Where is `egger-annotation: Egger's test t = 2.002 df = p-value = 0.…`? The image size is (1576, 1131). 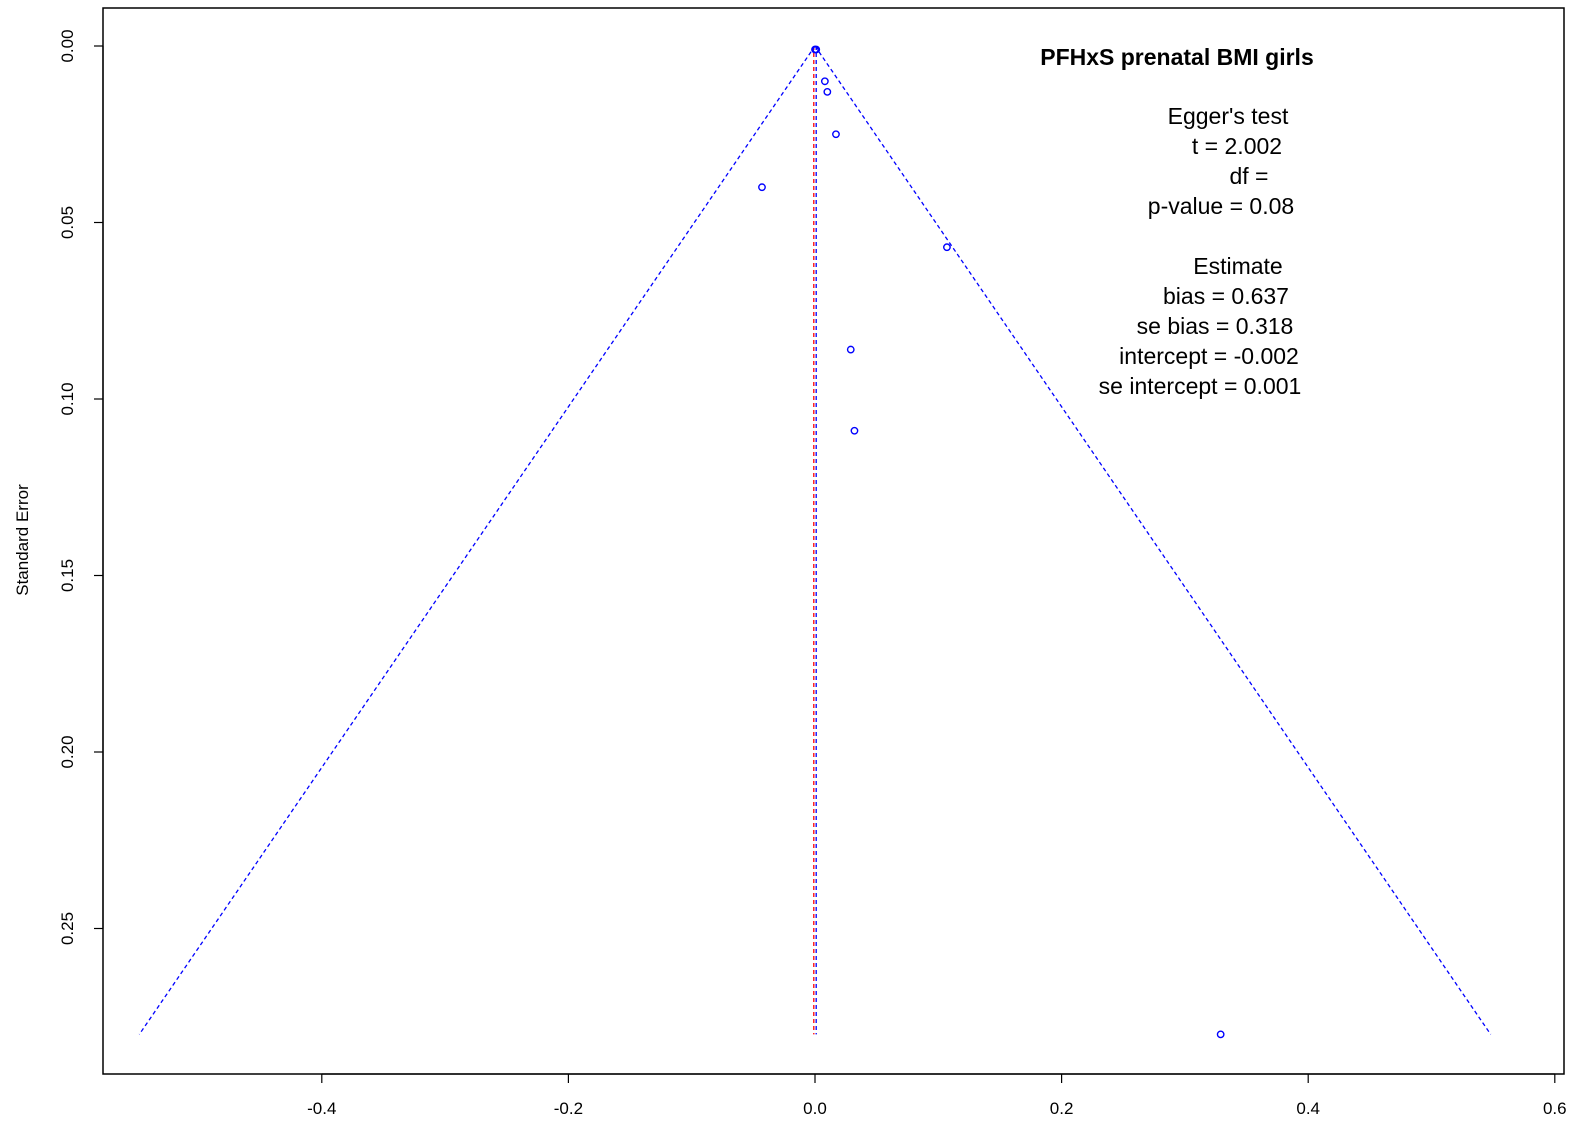 egger-annotation: Egger's test t = 2.002 df = p-value = 0.… is located at coordinates (1200, 251).